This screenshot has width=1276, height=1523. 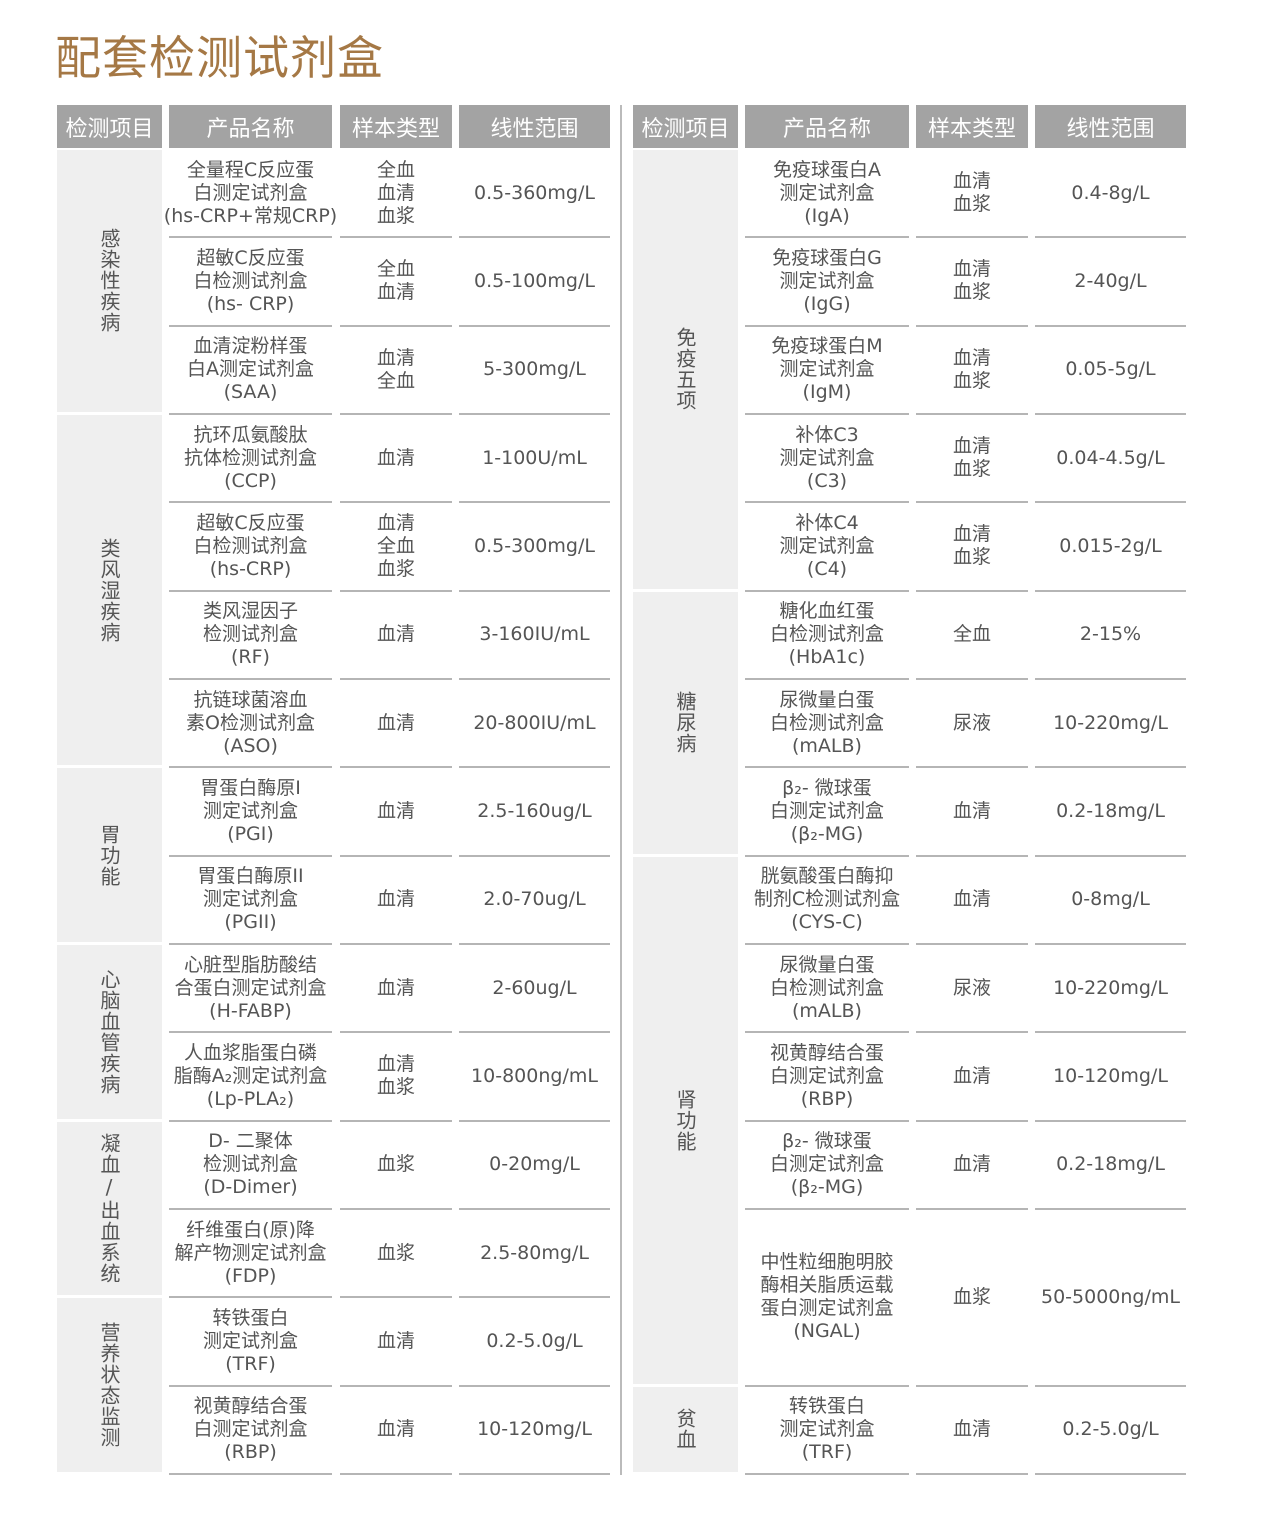 What do you see at coordinates (109, 1385) in the screenshot?
I see `category: 营养状态监测` at bounding box center [109, 1385].